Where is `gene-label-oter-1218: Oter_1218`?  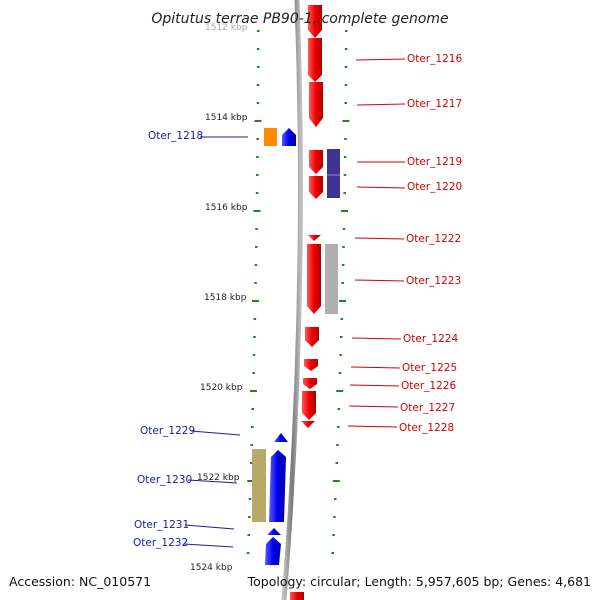
gene-label-oter-1218: Oter_1218 is located at coordinates (175, 136).